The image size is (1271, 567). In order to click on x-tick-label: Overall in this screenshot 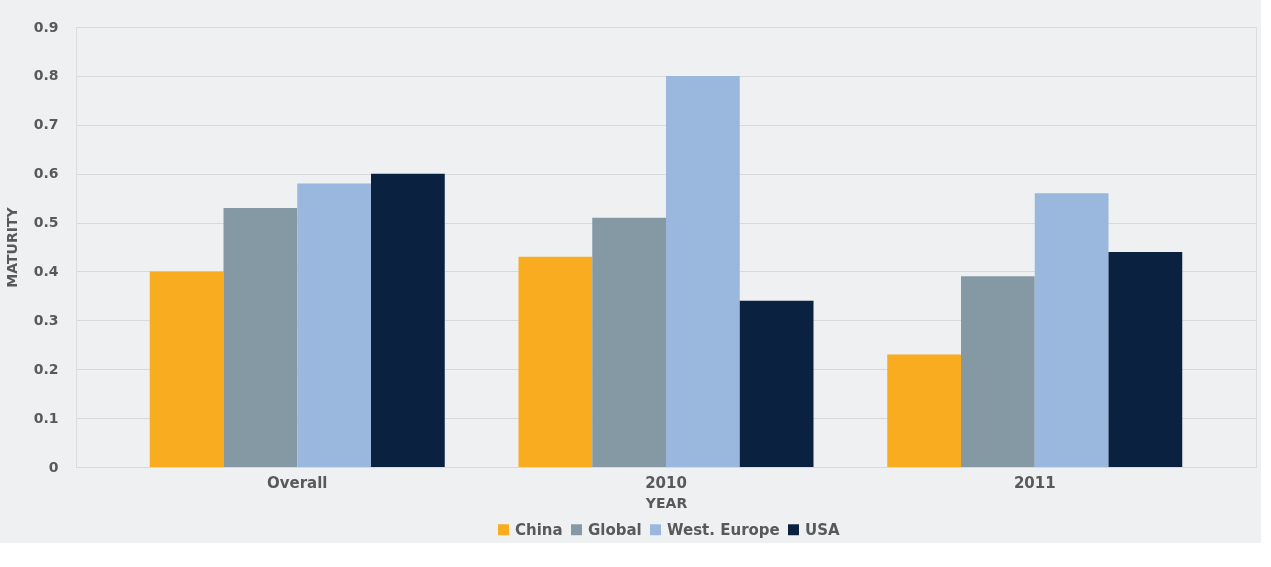, I will do `click(297, 482)`.